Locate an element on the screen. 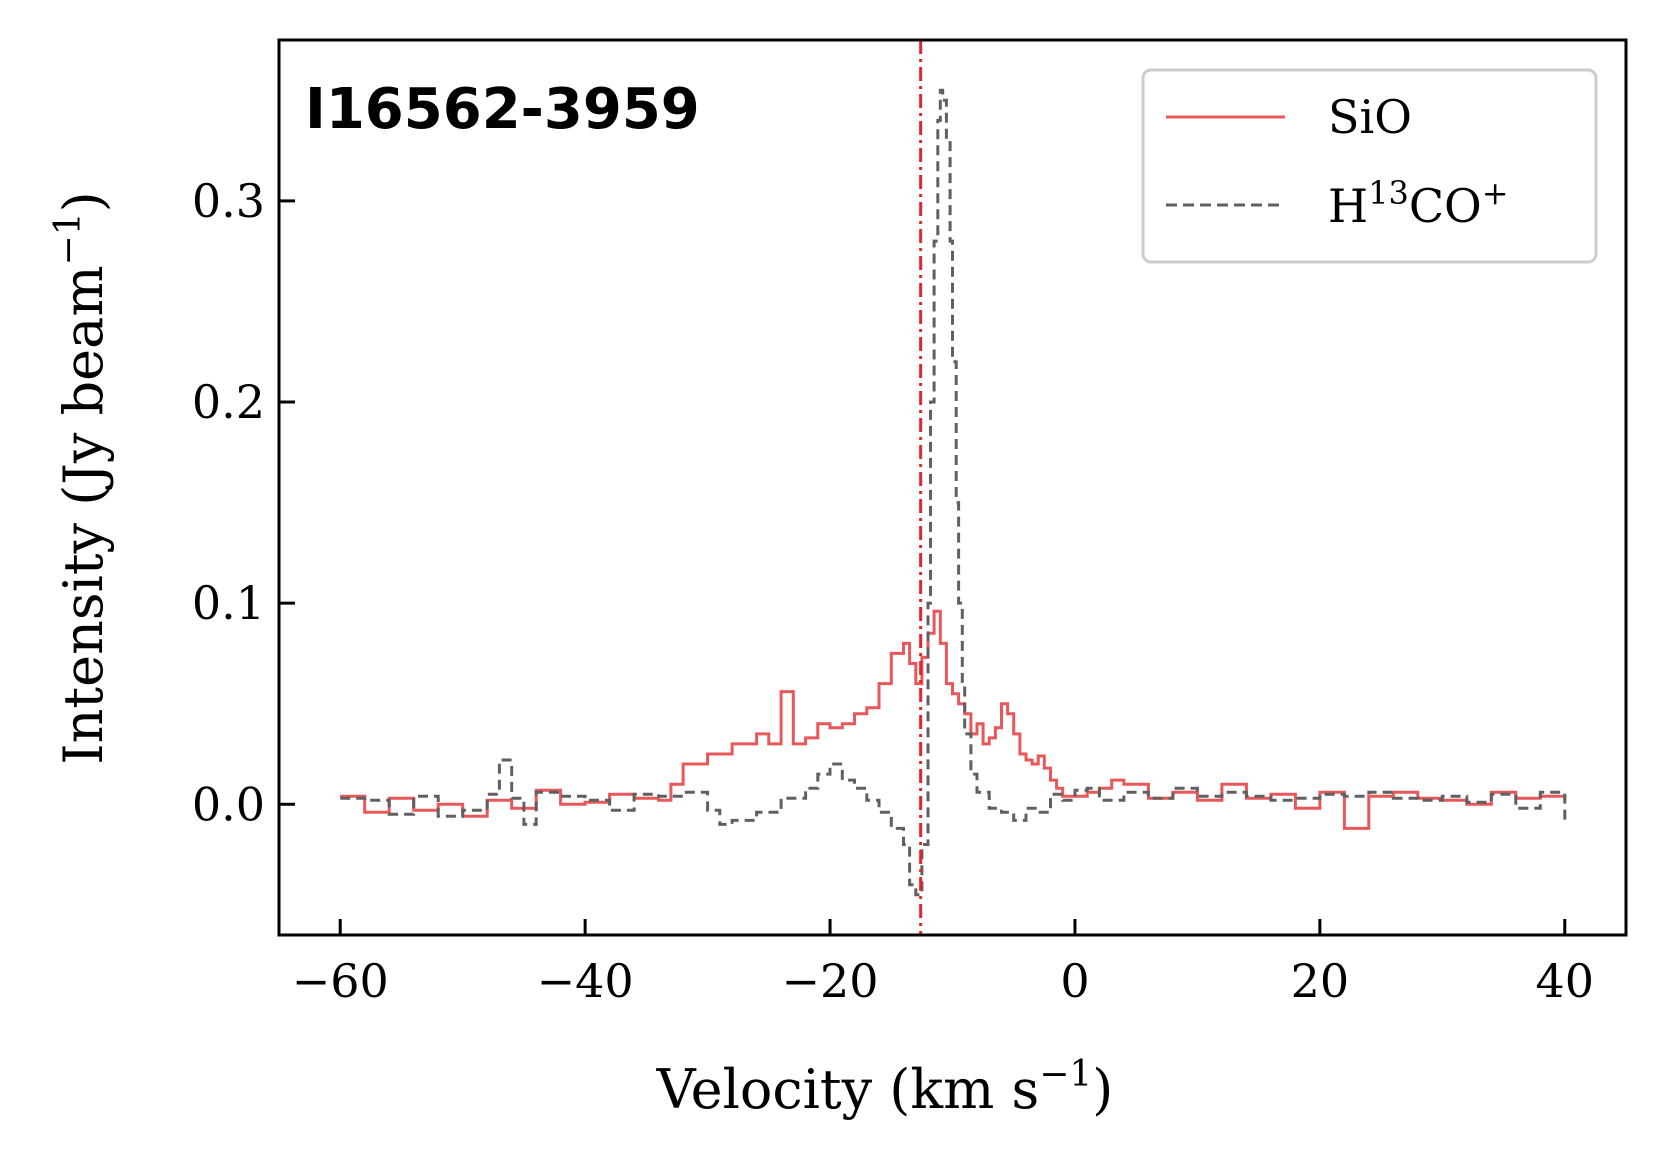 The height and width of the screenshot is (1169, 1659). y-axis-title-close: ) is located at coordinates (83, 201).